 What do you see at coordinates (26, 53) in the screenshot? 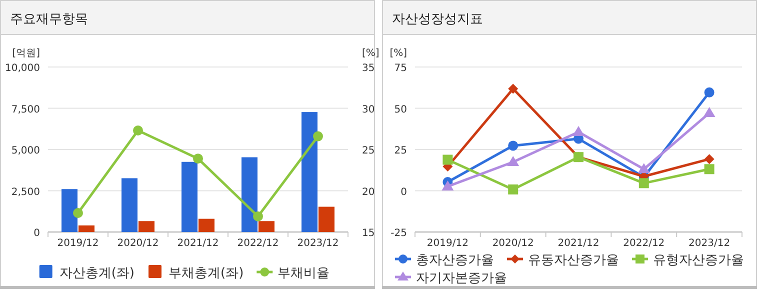
I see `y-axis-title: [억원]` at bounding box center [26, 53].